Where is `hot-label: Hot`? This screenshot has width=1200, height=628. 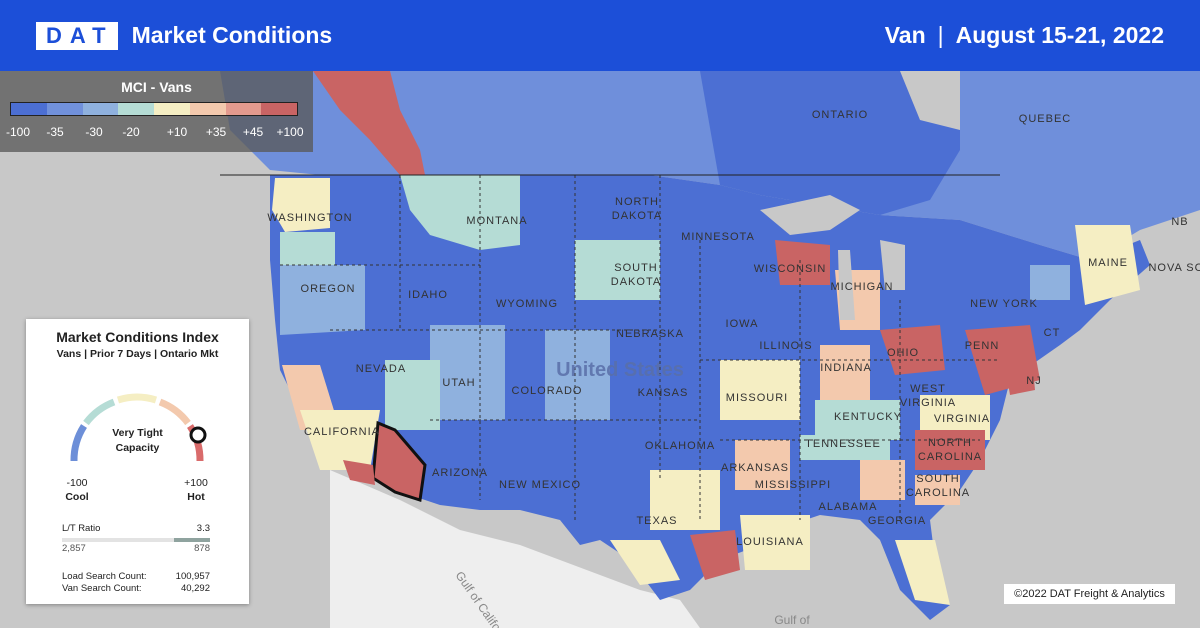
hot-label: Hot is located at coordinates (196, 497).